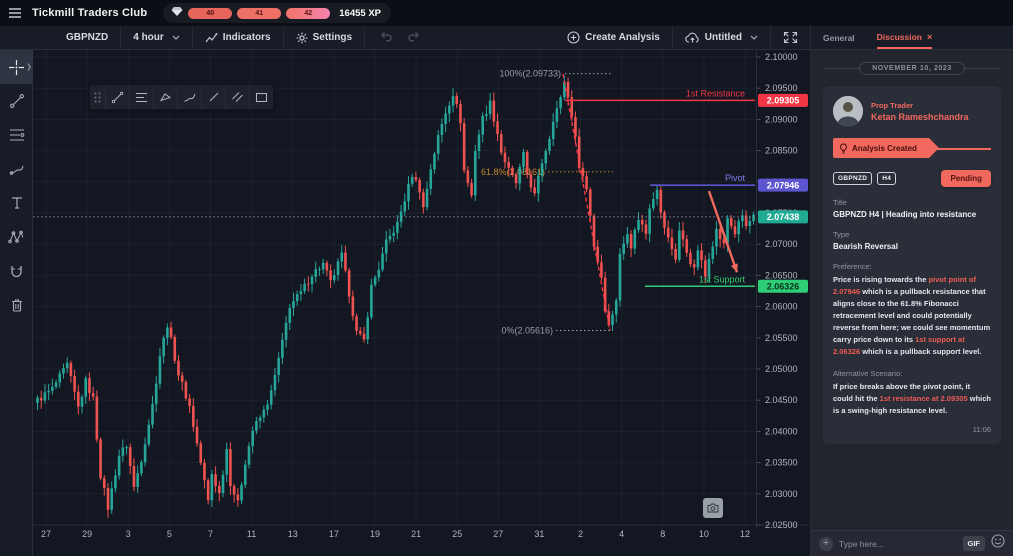 This screenshot has height=556, width=1013. I want to click on top-bar: Tickmill Traders Club 40 41 42 16455 XP, so click(506, 13).